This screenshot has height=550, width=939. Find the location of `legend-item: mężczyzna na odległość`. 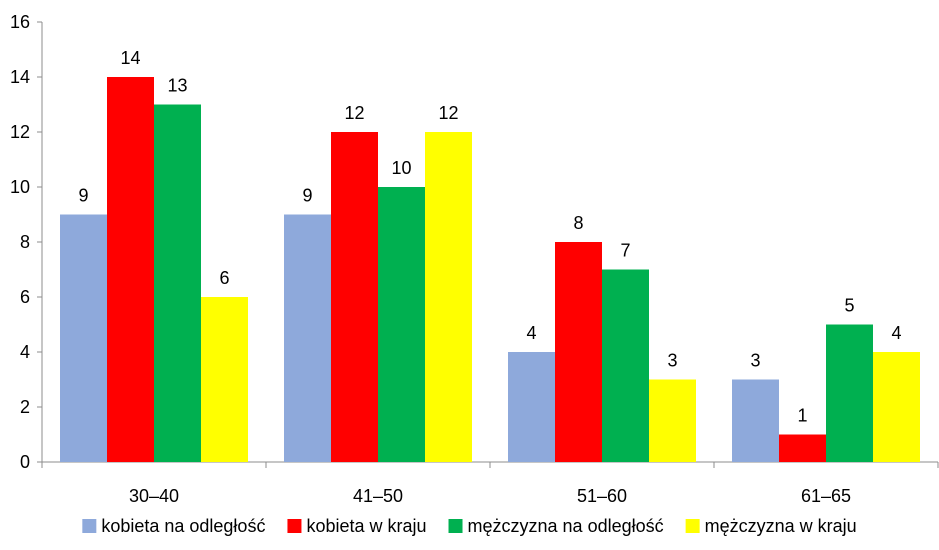

legend-item: mężczyzna na odległość is located at coordinates (556, 526).